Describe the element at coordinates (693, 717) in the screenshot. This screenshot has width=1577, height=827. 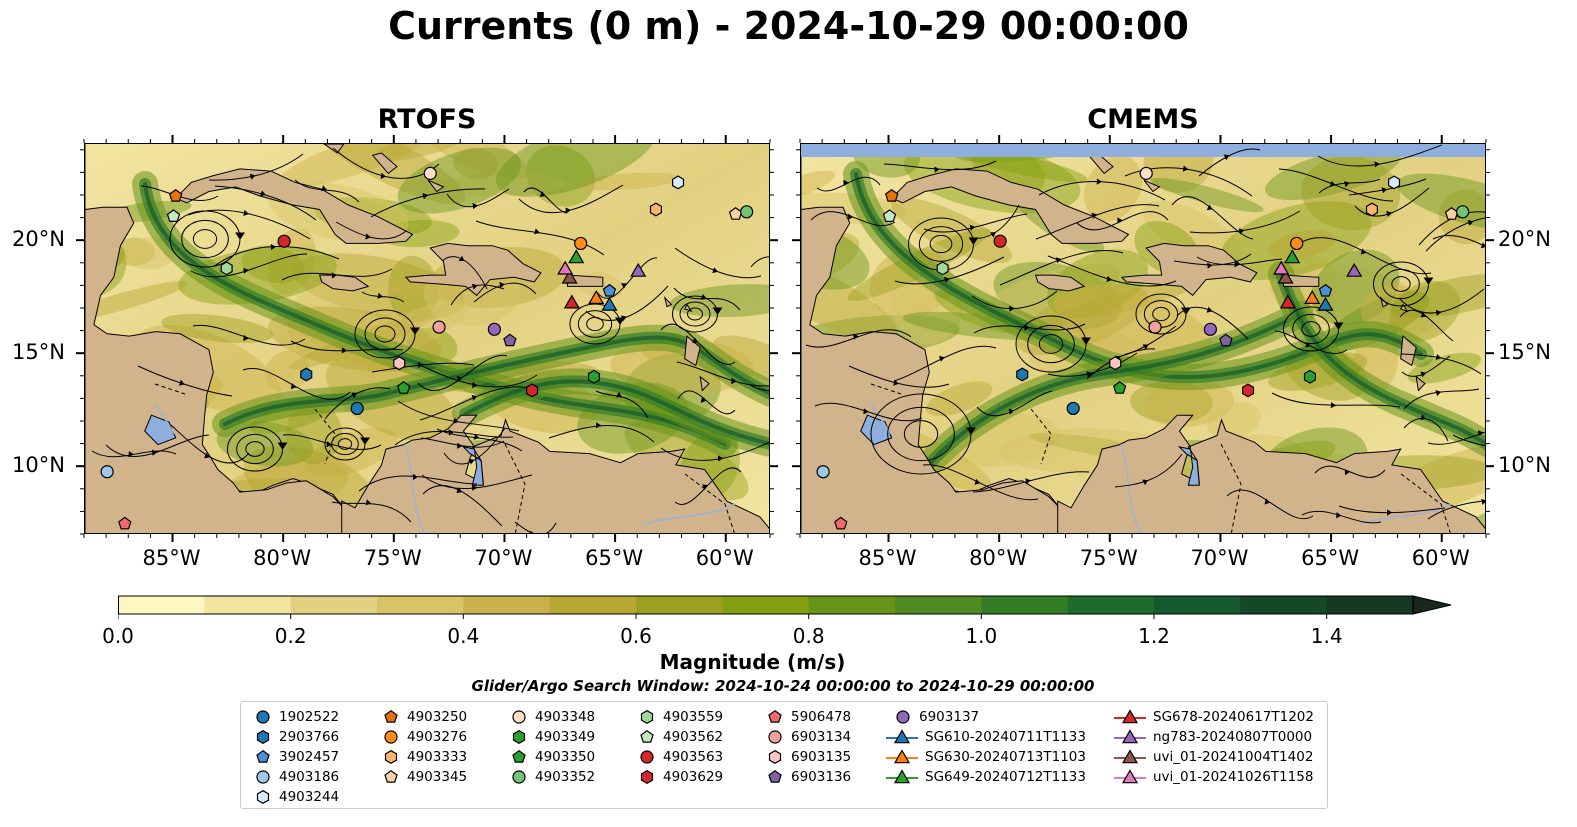
I see `legend-label: 4903559` at that location.